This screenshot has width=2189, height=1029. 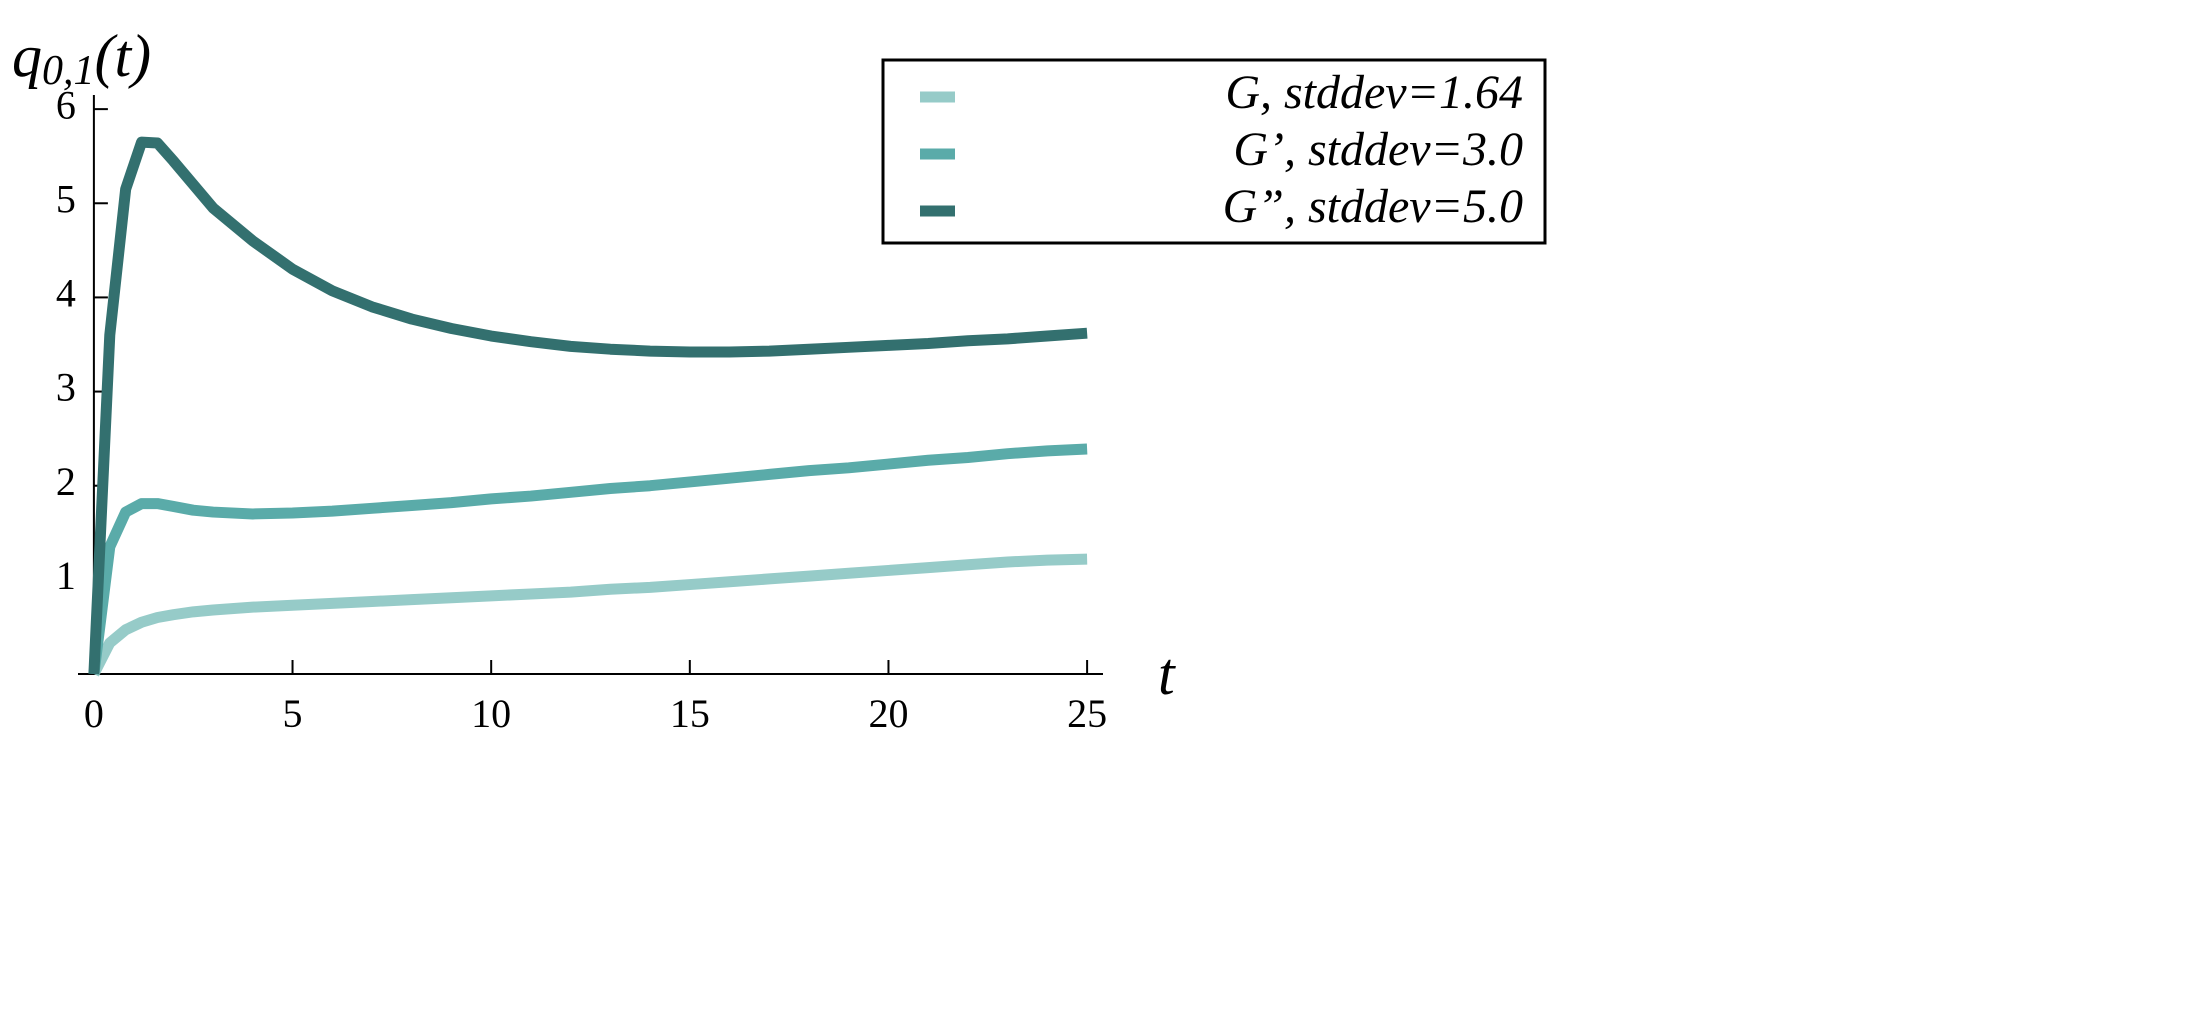 I want to click on legend-label: G’, stddev=3.0, so click(x=1378, y=149).